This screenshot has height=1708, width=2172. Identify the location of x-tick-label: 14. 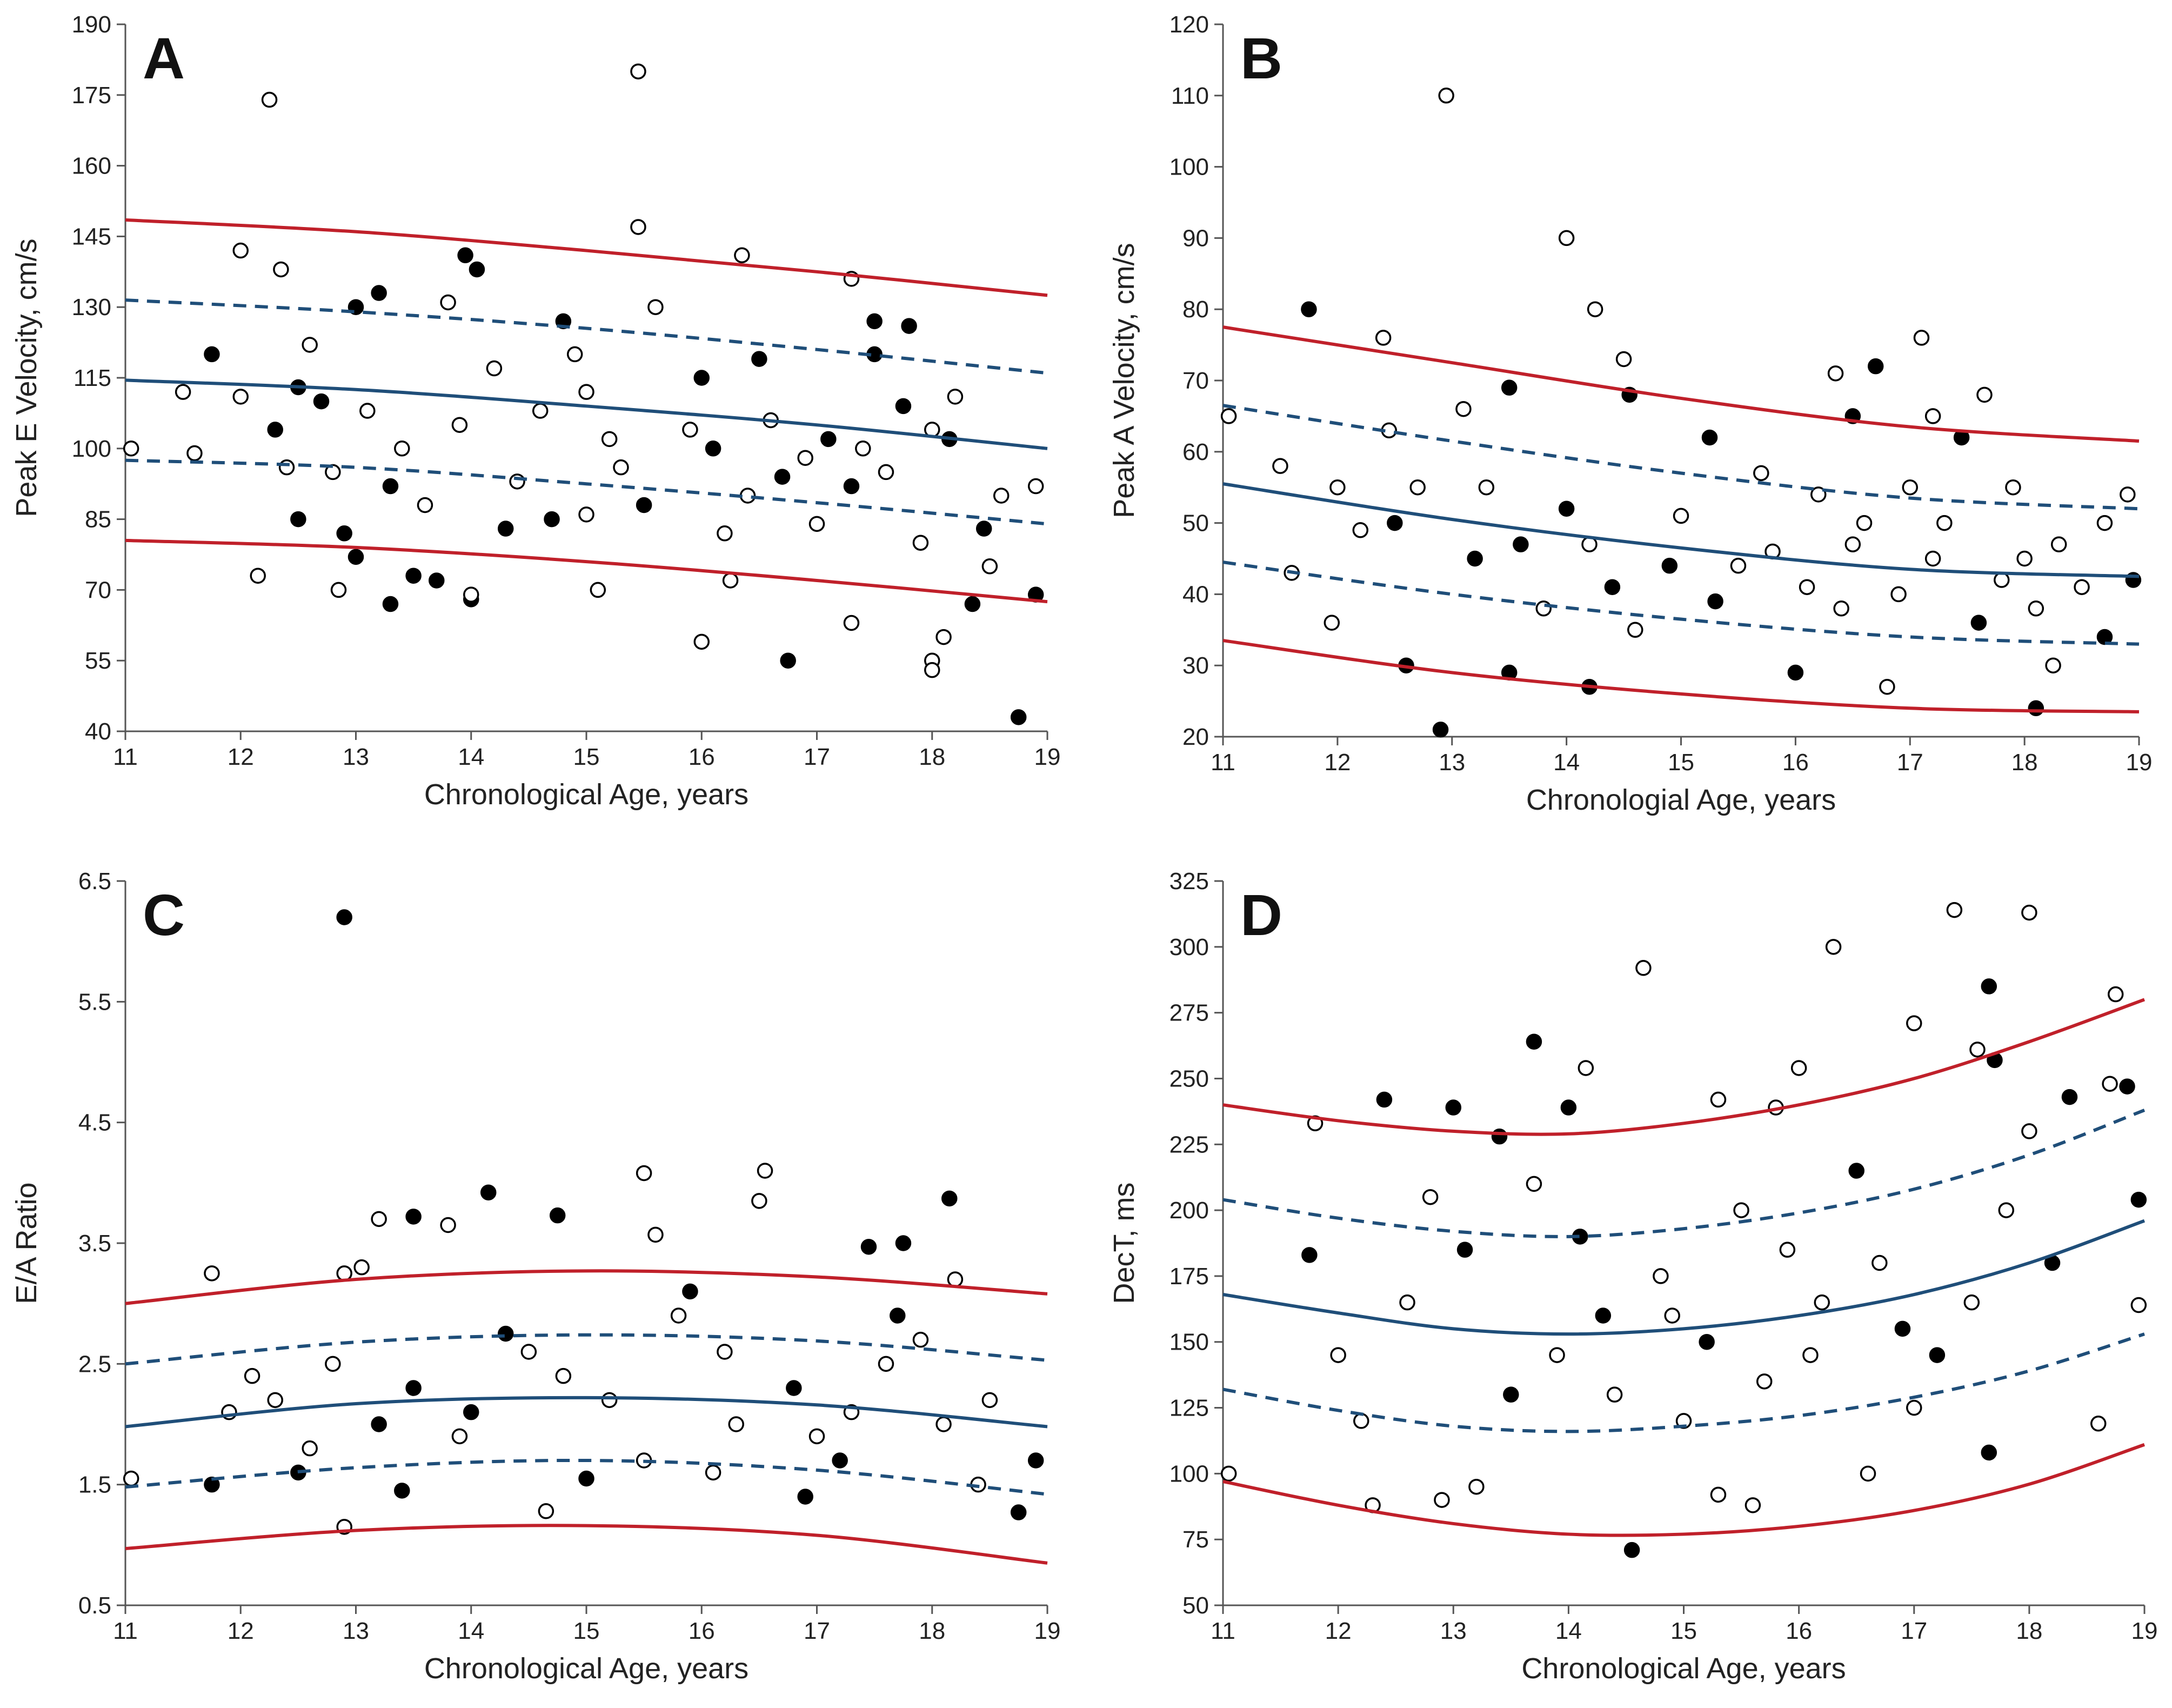
(471, 1631).